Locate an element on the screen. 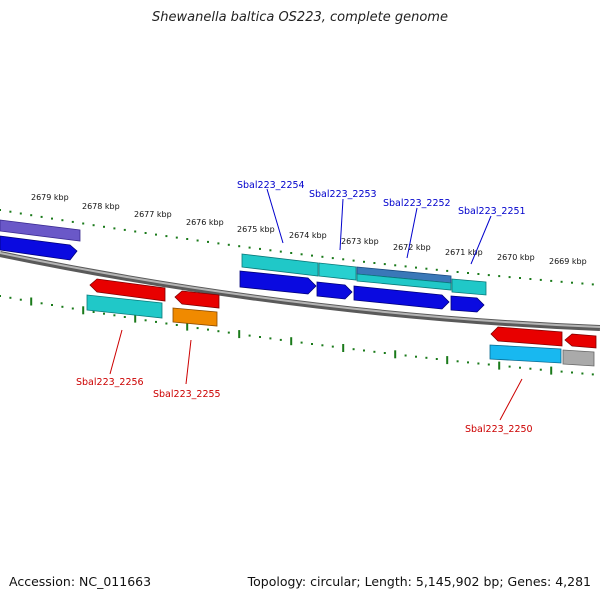 The height and width of the screenshot is (600, 600). tick-label: 2675 kbp is located at coordinates (256, 229).